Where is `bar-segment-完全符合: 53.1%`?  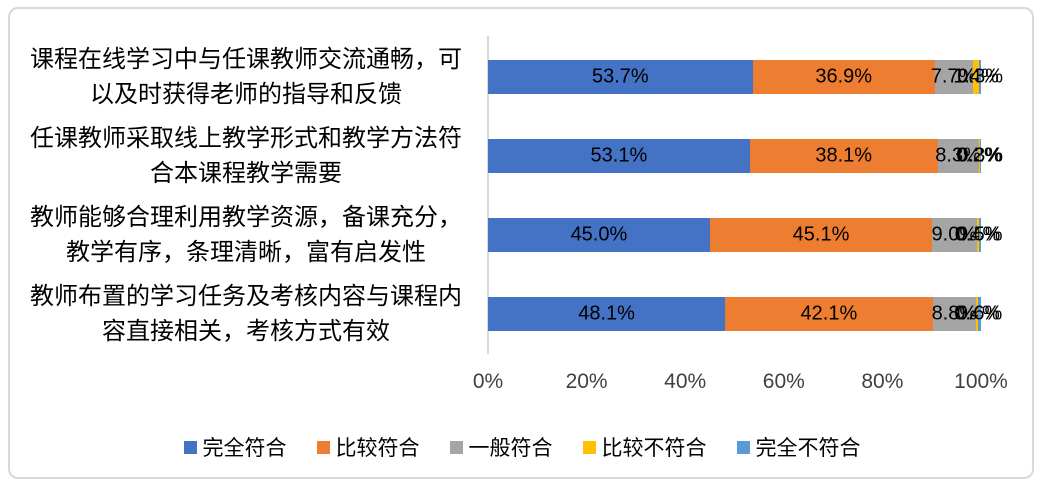 bar-segment-完全符合: 53.1% is located at coordinates (619, 156).